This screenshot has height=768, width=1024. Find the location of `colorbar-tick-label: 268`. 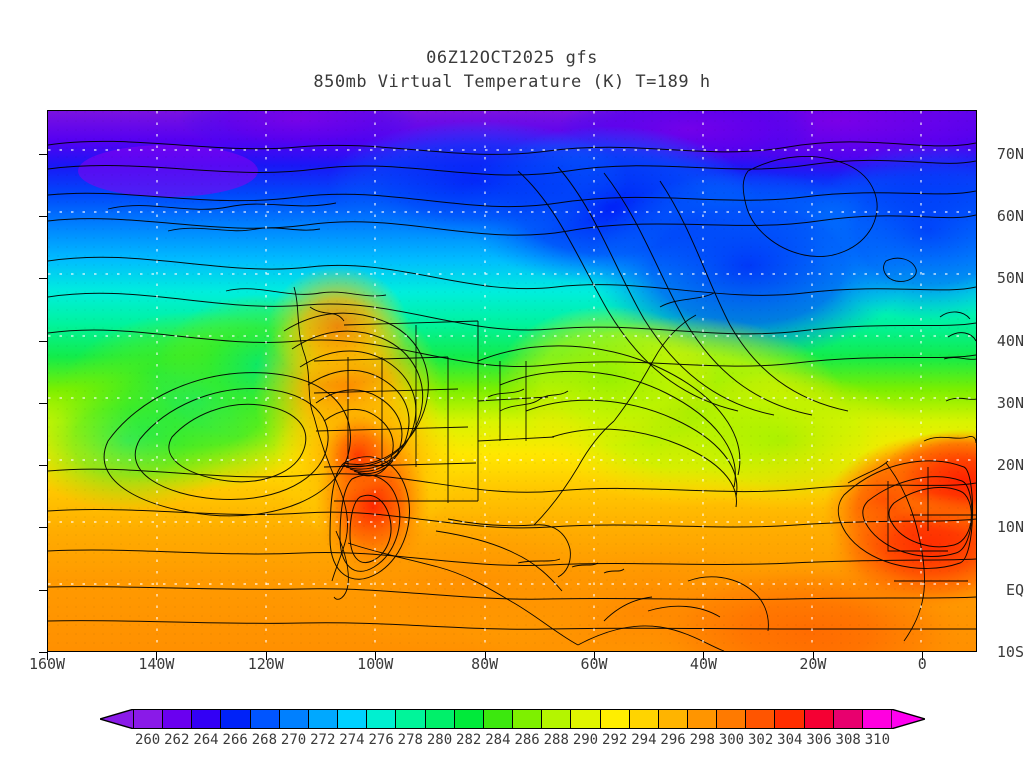

colorbar-tick-label: 268 is located at coordinates (264, 740).